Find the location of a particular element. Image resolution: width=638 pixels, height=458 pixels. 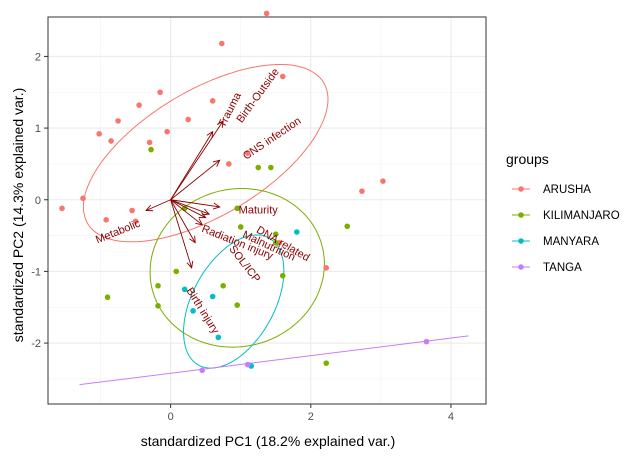

x-tick-label: 4 is located at coordinates (451, 417).